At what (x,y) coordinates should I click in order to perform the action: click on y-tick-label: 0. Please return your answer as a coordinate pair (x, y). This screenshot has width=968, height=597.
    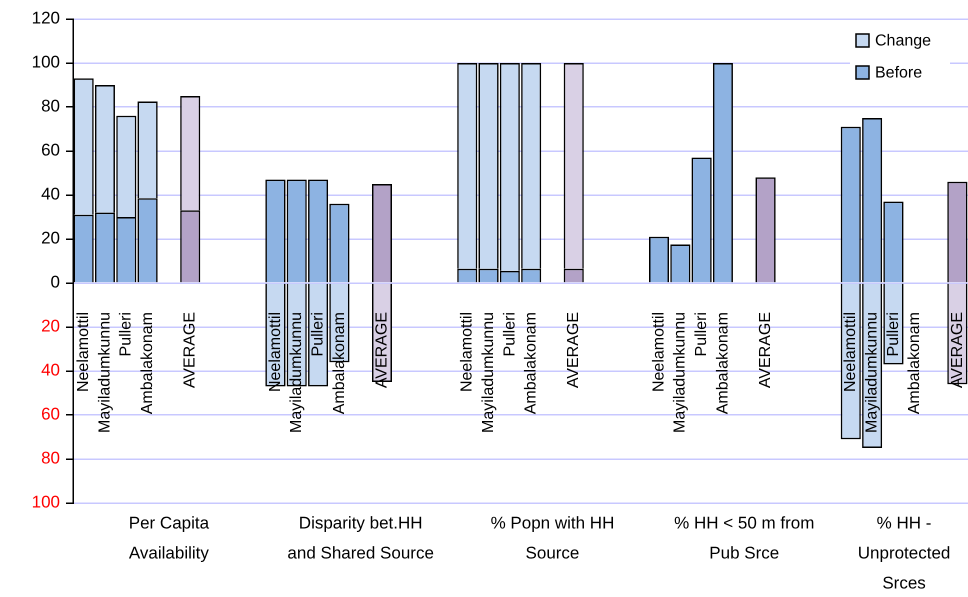
    Looking at the image, I should click on (55, 282).